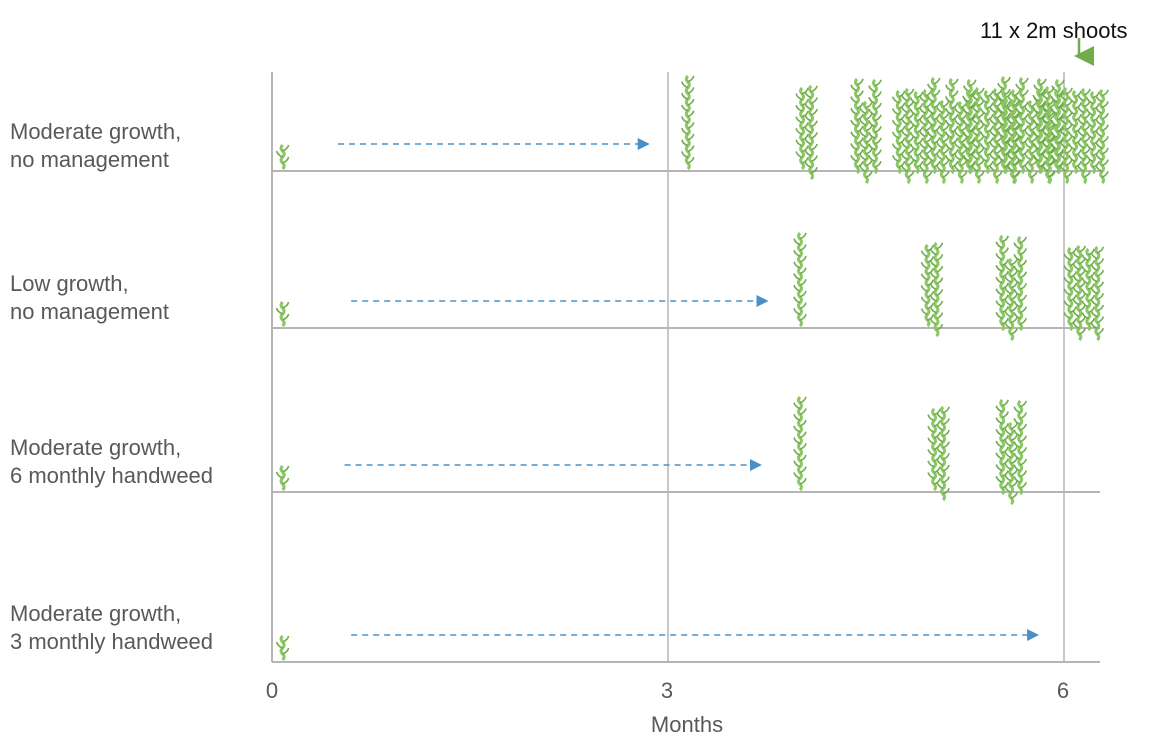 The width and height of the screenshot is (1165, 738). What do you see at coordinates (112, 475) in the screenshot?
I see `row-label-3-line2: 6 monthly handweed` at bounding box center [112, 475].